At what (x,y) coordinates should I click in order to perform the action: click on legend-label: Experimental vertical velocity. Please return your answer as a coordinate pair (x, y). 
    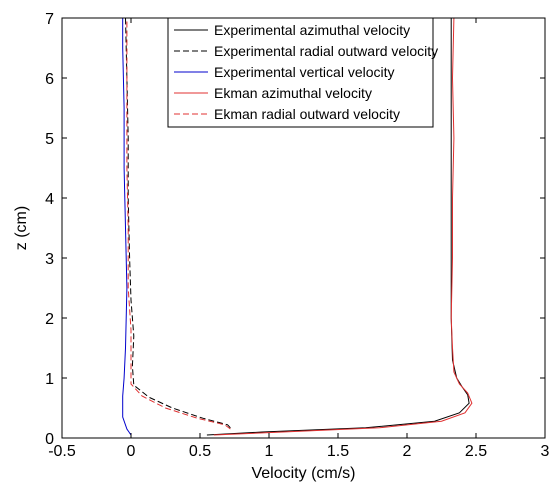
    Looking at the image, I should click on (304, 72).